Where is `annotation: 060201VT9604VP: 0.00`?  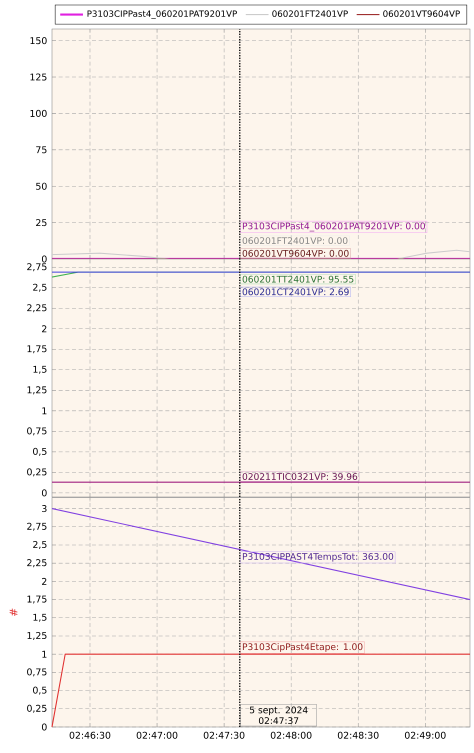
annotation: 060201VT9604VP: 0.00 is located at coordinates (295, 253).